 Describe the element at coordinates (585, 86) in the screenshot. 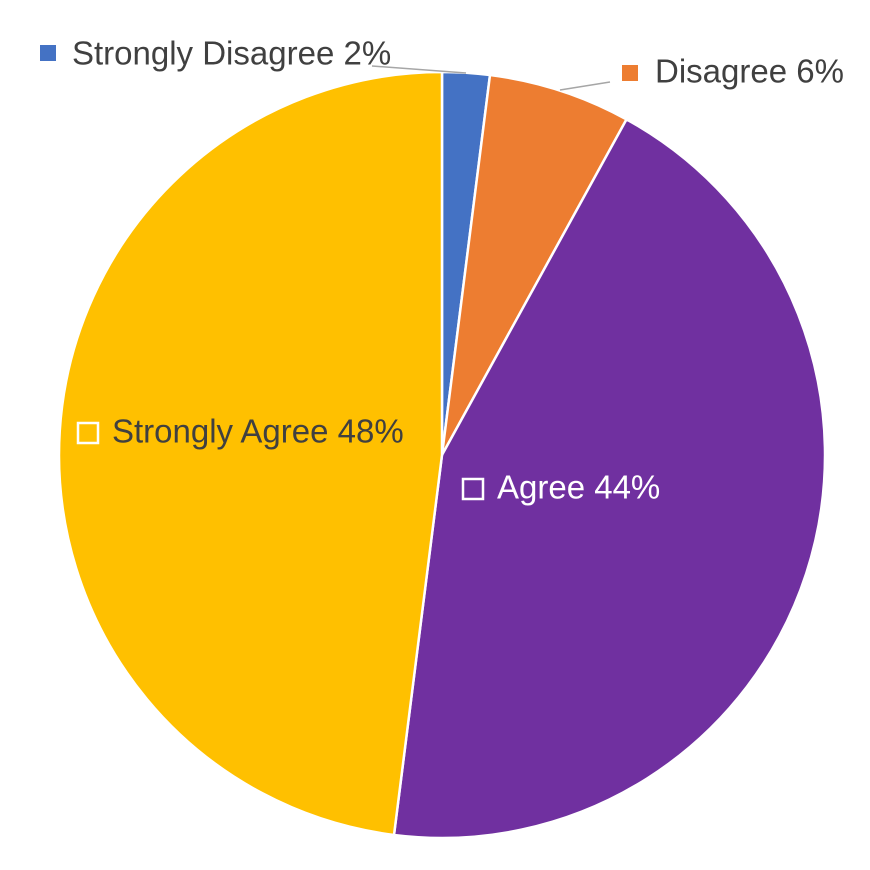

I see `leader-line-disagree` at that location.